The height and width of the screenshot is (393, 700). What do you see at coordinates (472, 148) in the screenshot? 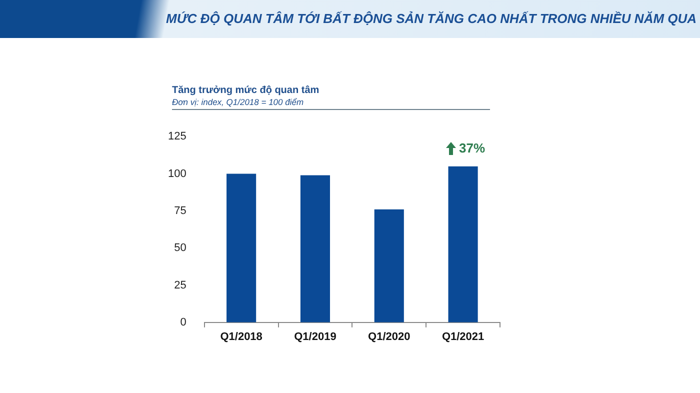
I see `annotation: 37%` at bounding box center [472, 148].